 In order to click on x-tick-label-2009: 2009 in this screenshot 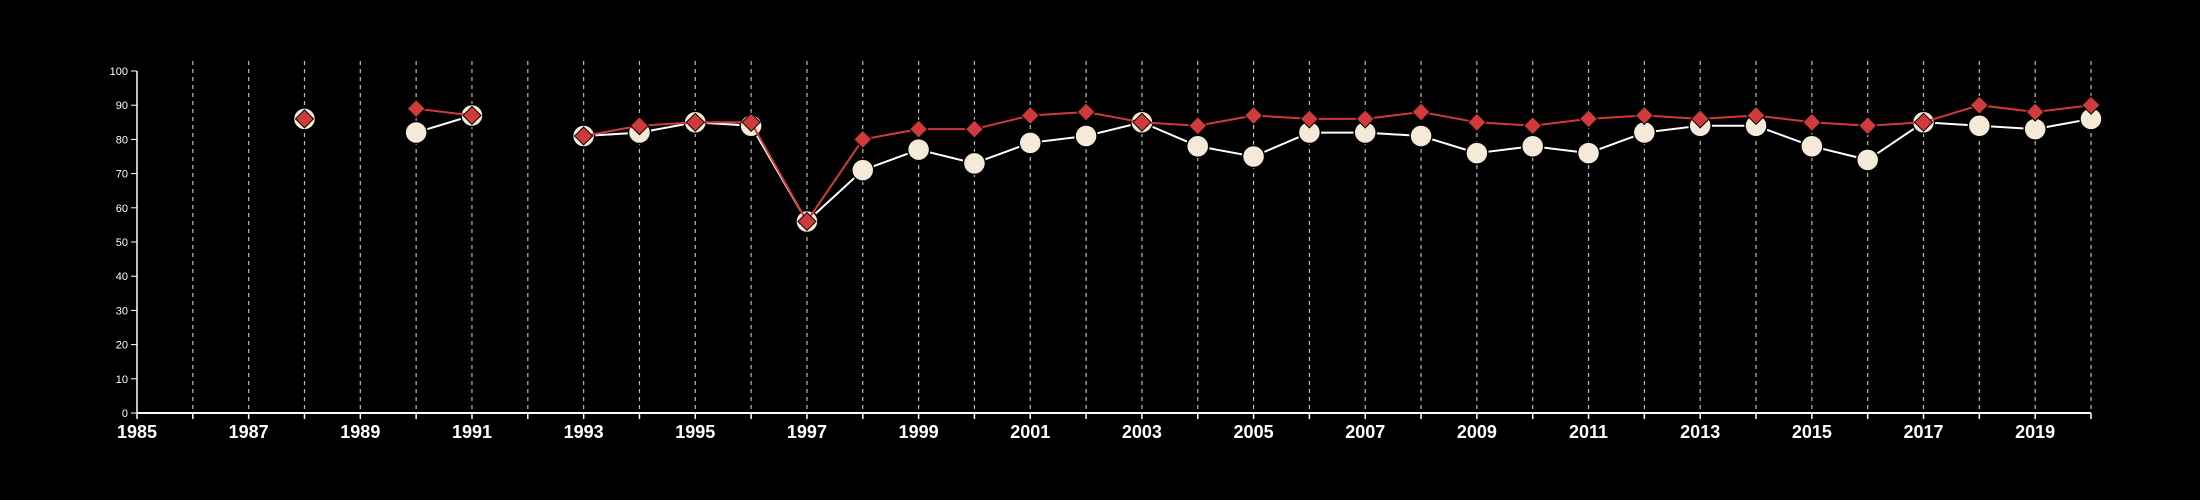, I will do `click(1477, 432)`.